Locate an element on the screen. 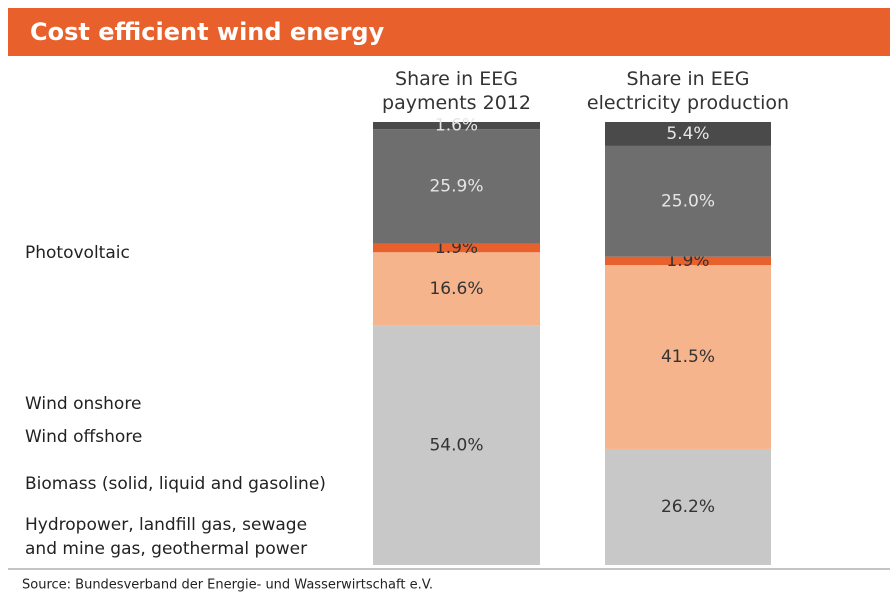 The width and height of the screenshot is (890, 598). value-label: 26.2% is located at coordinates (688, 507).